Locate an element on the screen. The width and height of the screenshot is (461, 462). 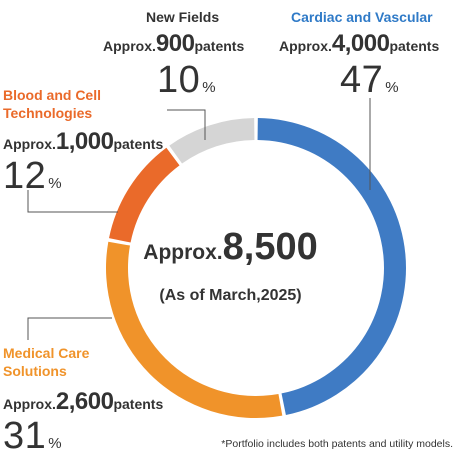
center-total: Approx.8,500 is located at coordinates (230, 247).